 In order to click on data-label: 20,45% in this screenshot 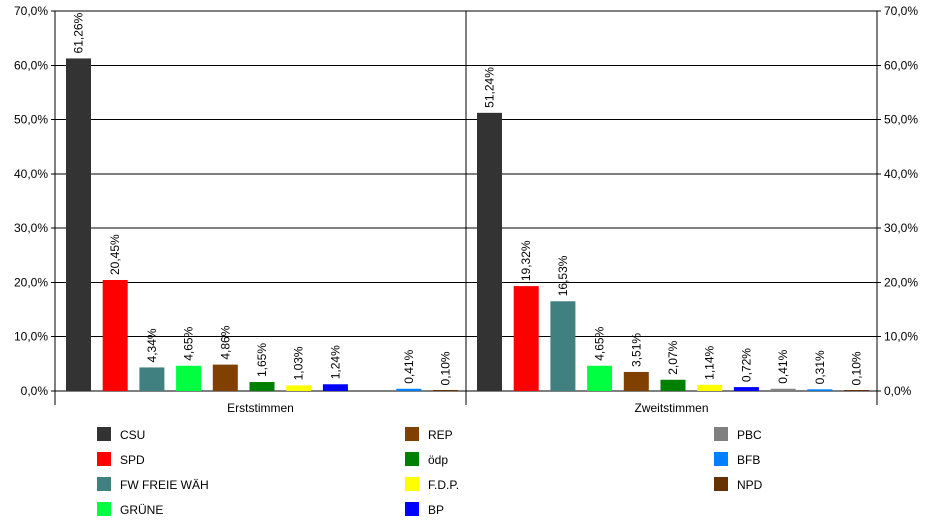, I will do `click(115, 254)`.